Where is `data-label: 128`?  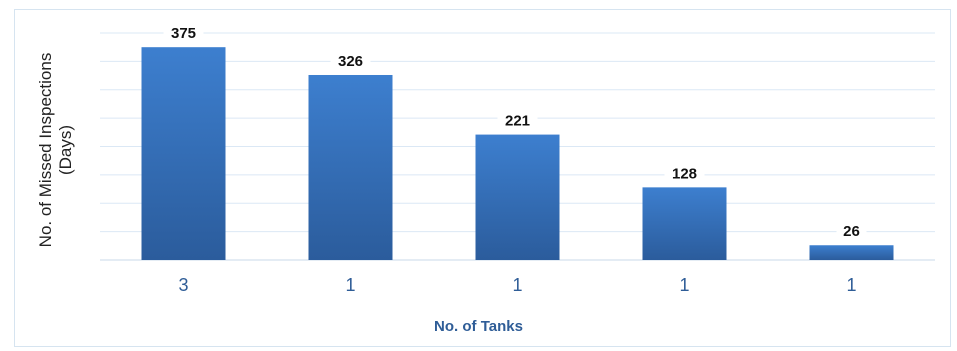 data-label: 128 is located at coordinates (684, 173).